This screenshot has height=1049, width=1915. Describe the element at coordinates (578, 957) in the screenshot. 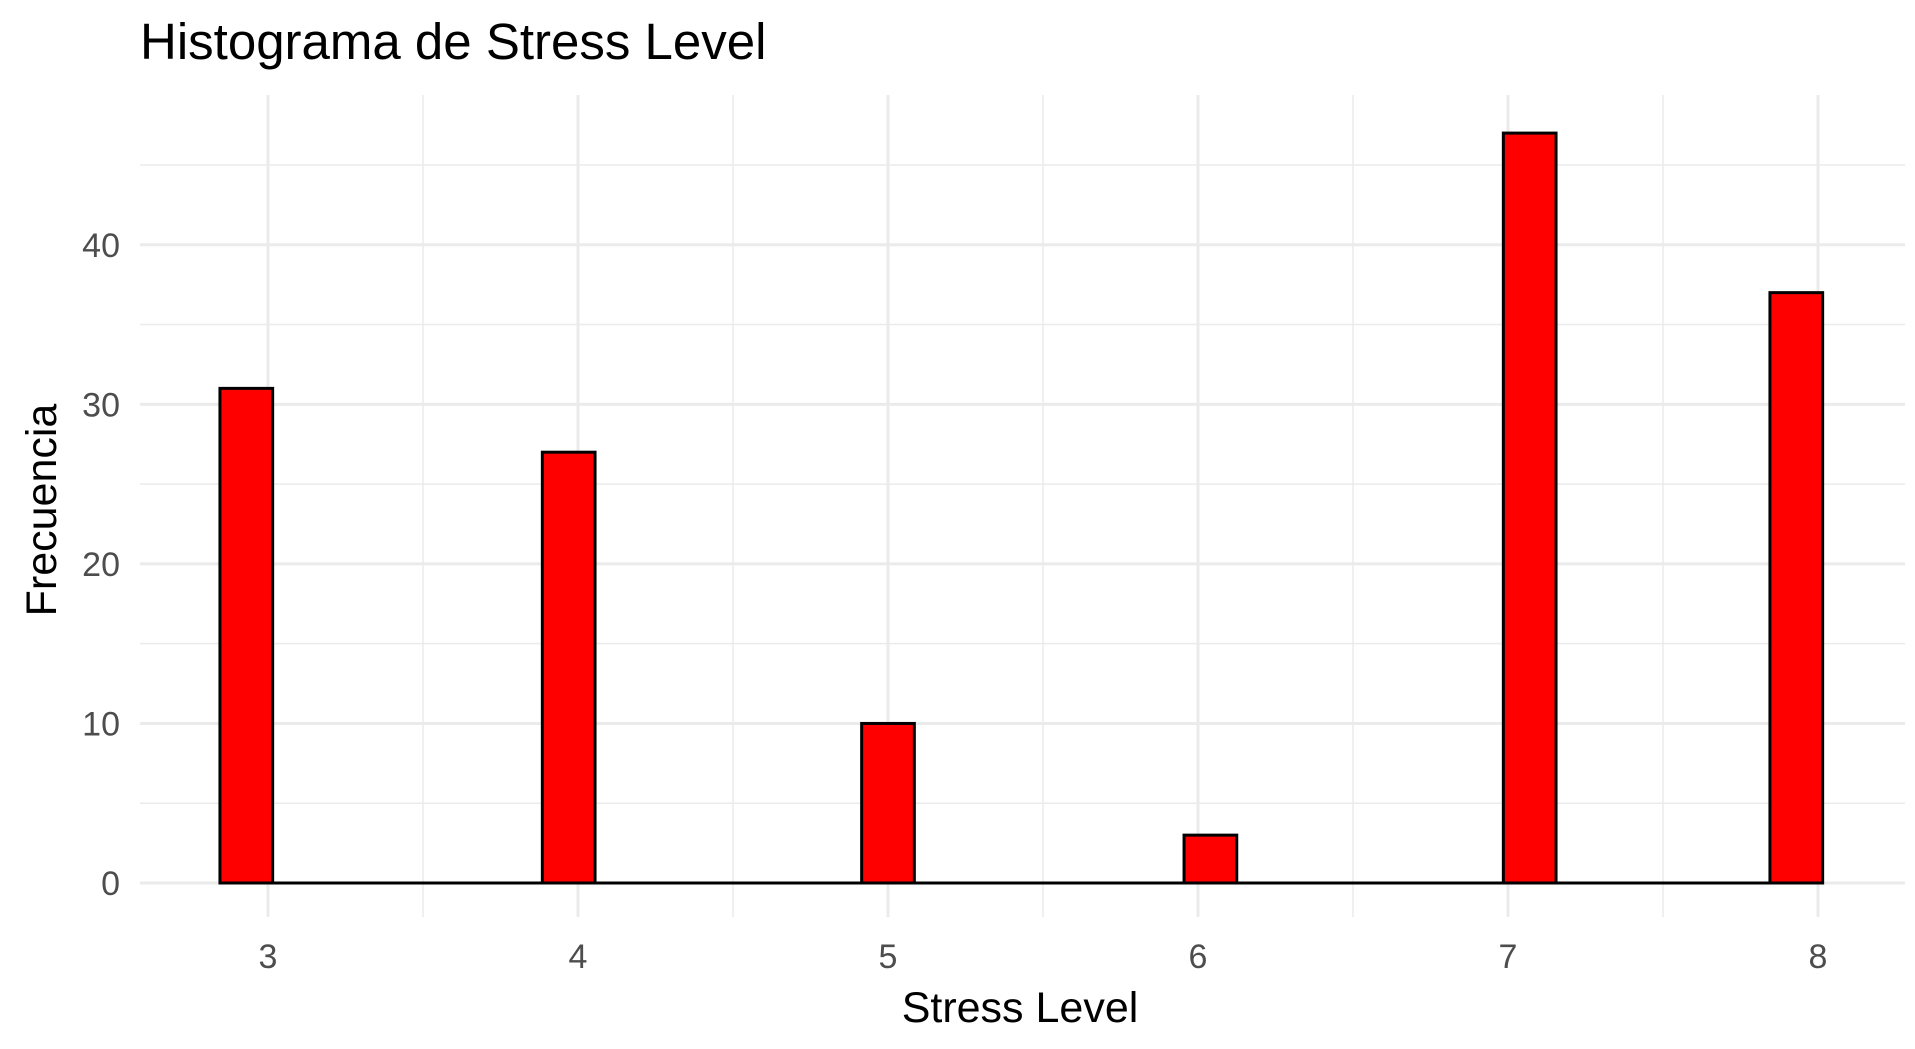

I see `x-tick-label: 4` at that location.